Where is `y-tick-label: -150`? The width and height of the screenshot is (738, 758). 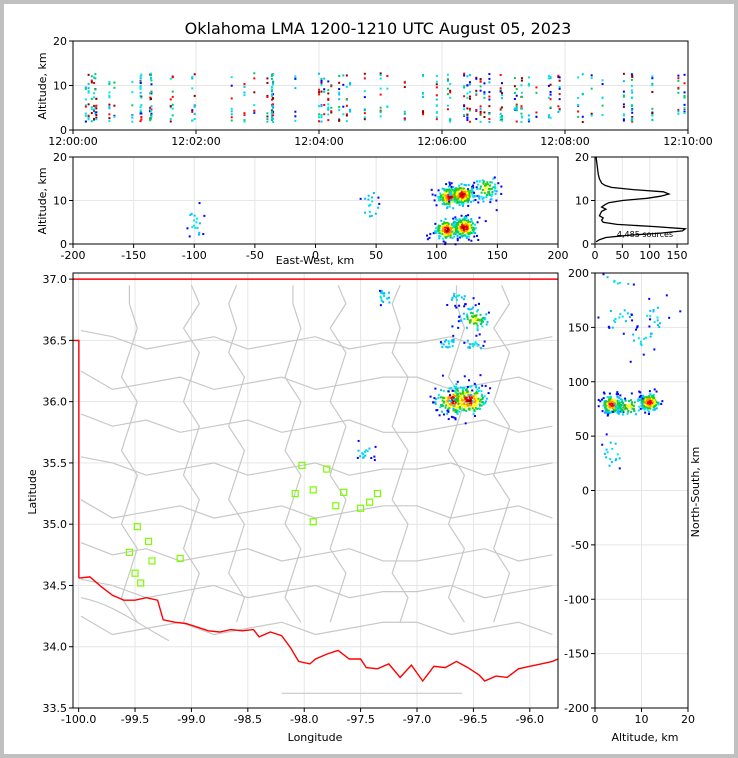
y-tick-label: -150 is located at coordinates (576, 654).